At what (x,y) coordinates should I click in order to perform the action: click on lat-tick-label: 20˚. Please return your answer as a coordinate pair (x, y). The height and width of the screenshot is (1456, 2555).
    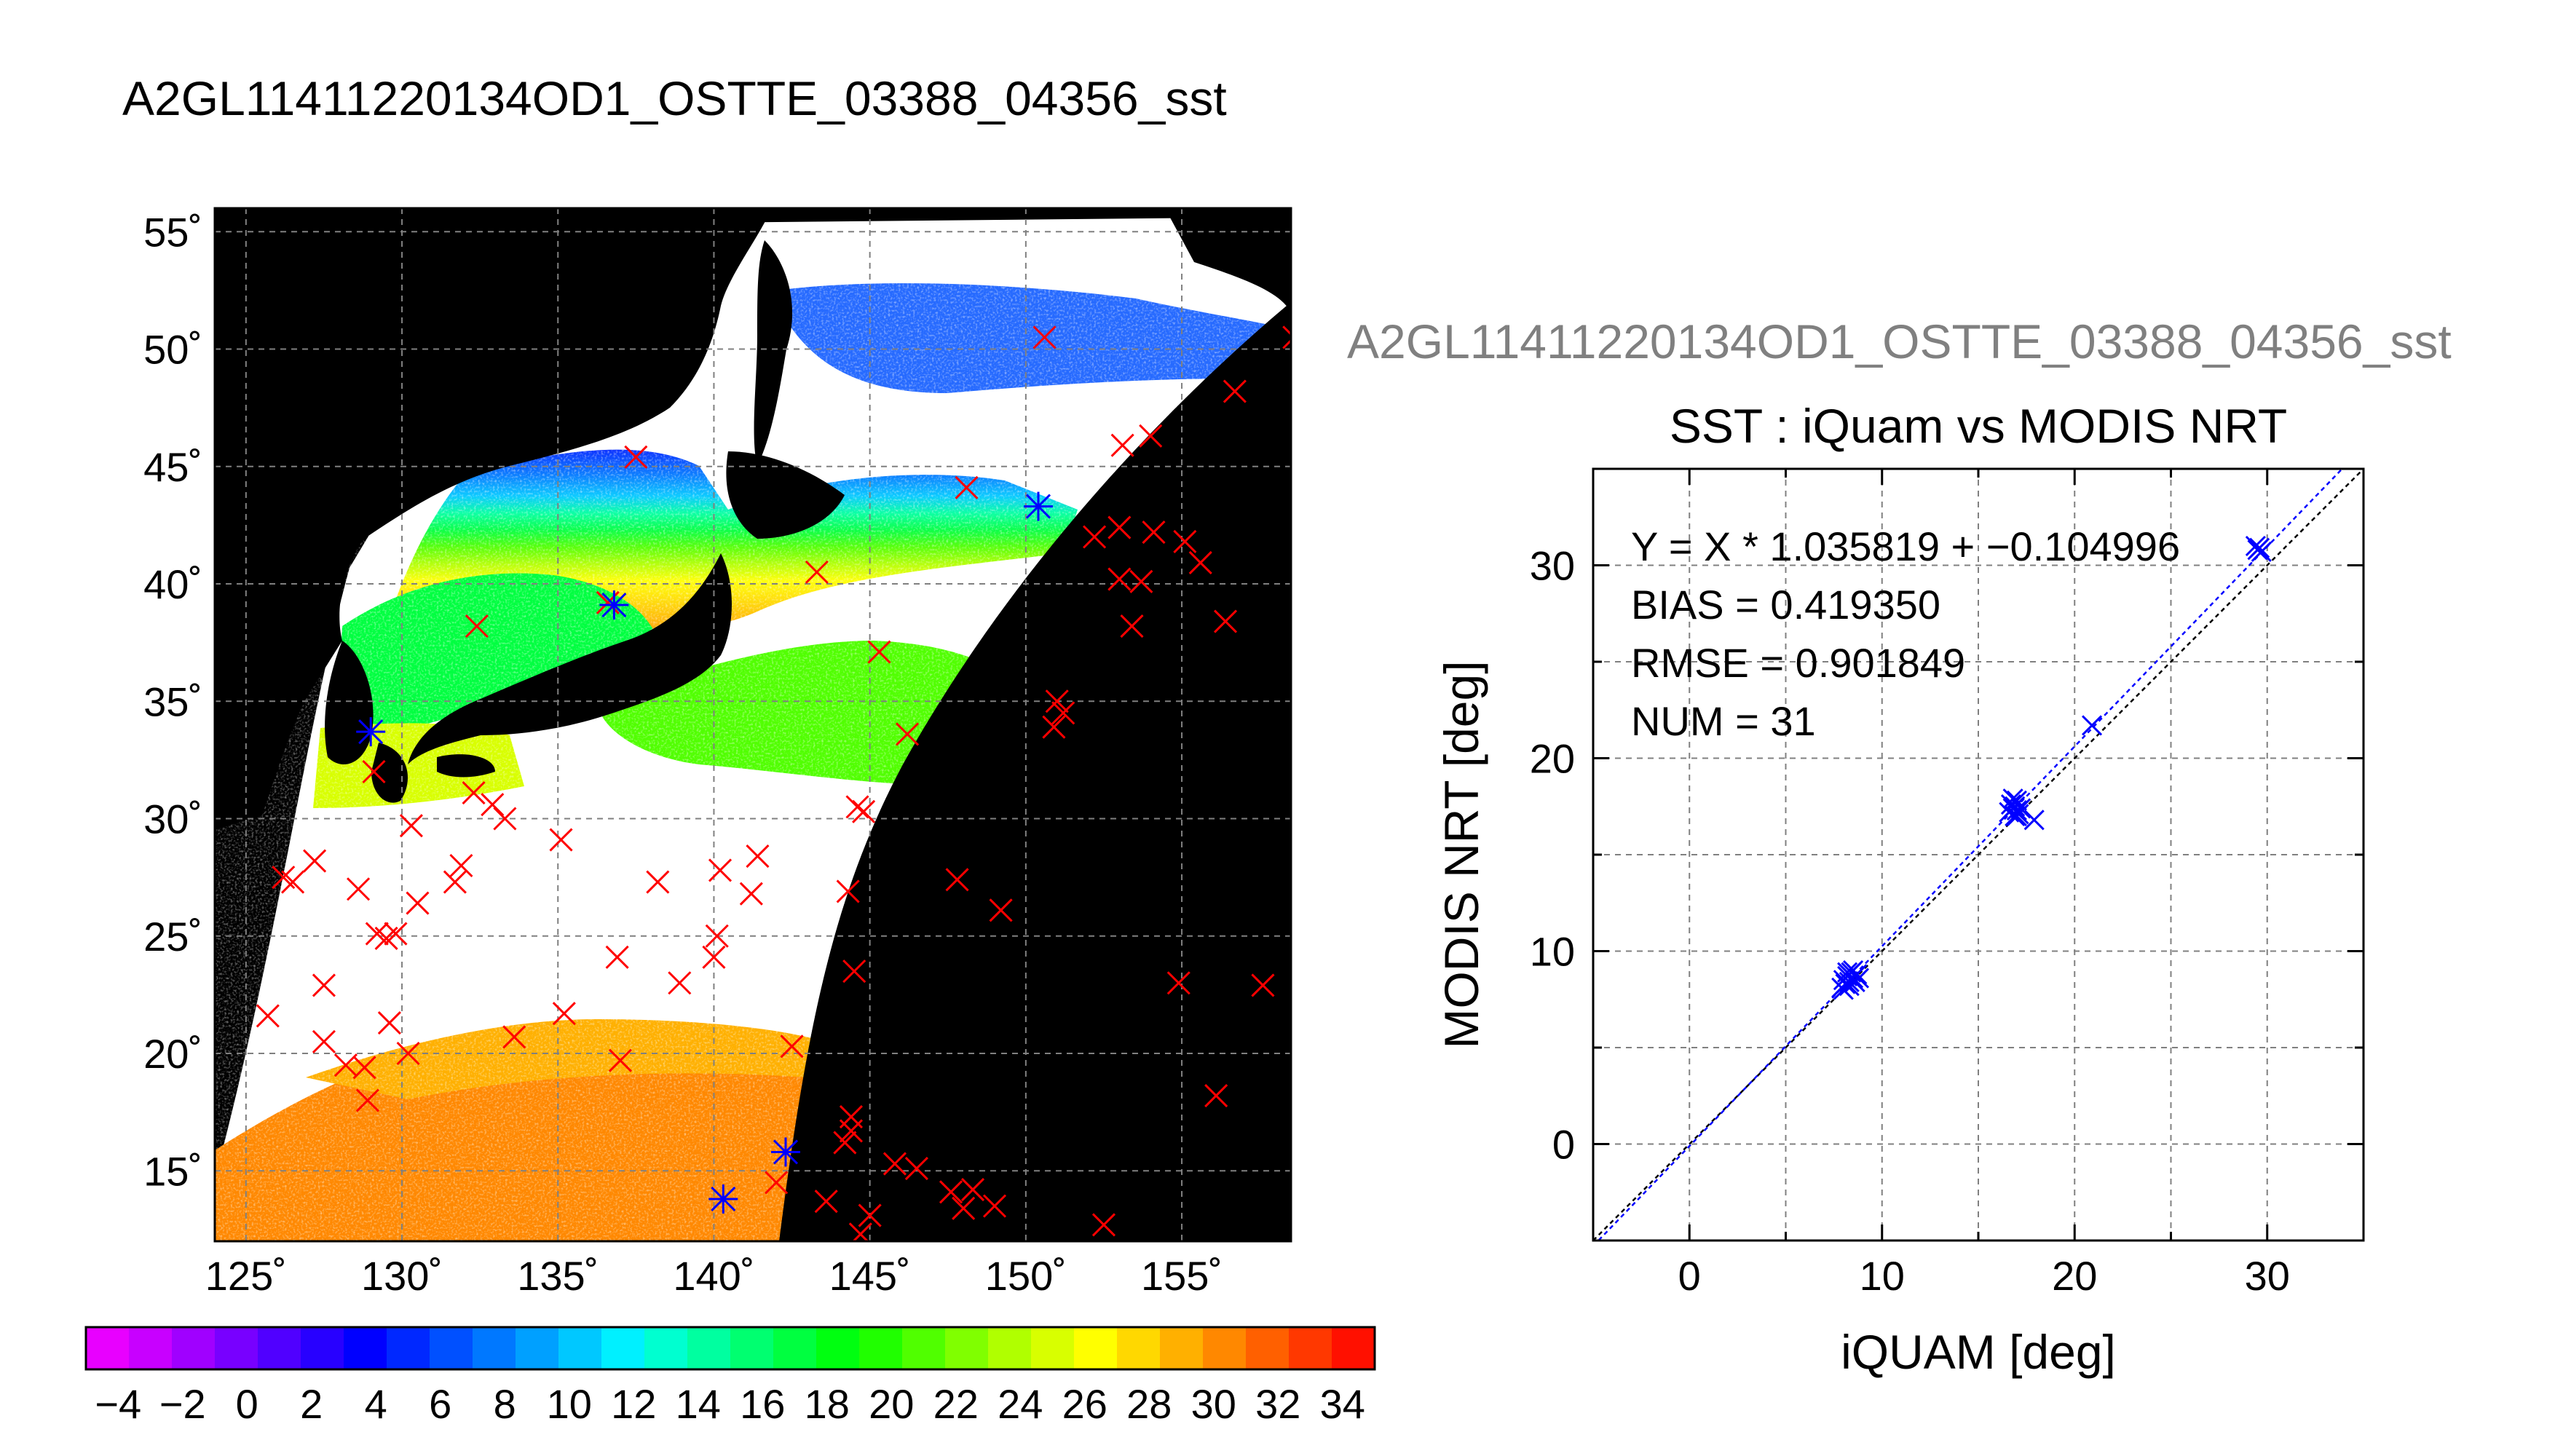
    Looking at the image, I should click on (172, 1054).